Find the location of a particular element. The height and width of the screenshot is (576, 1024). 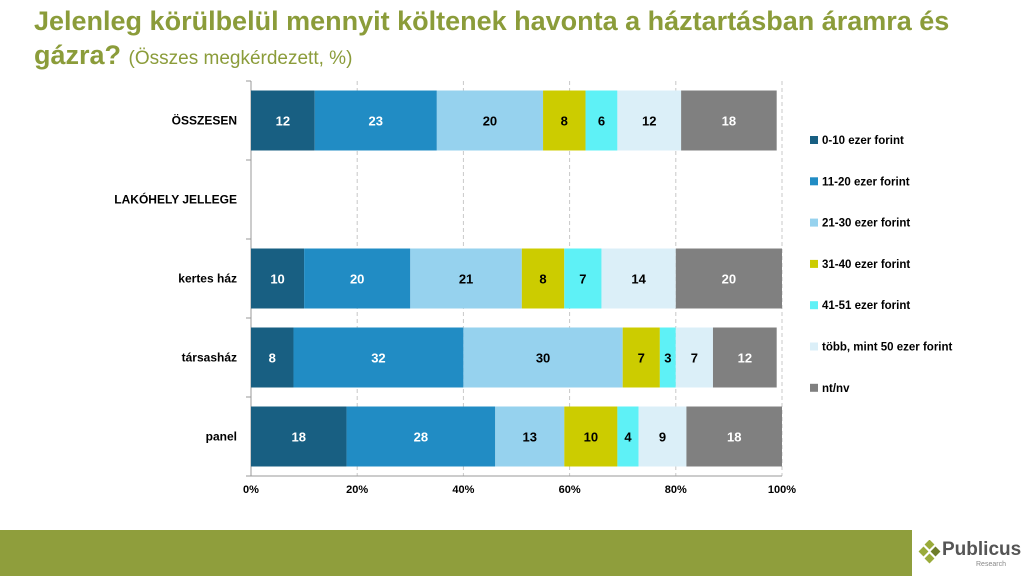

logo-tagline: Research is located at coordinates (991, 564).